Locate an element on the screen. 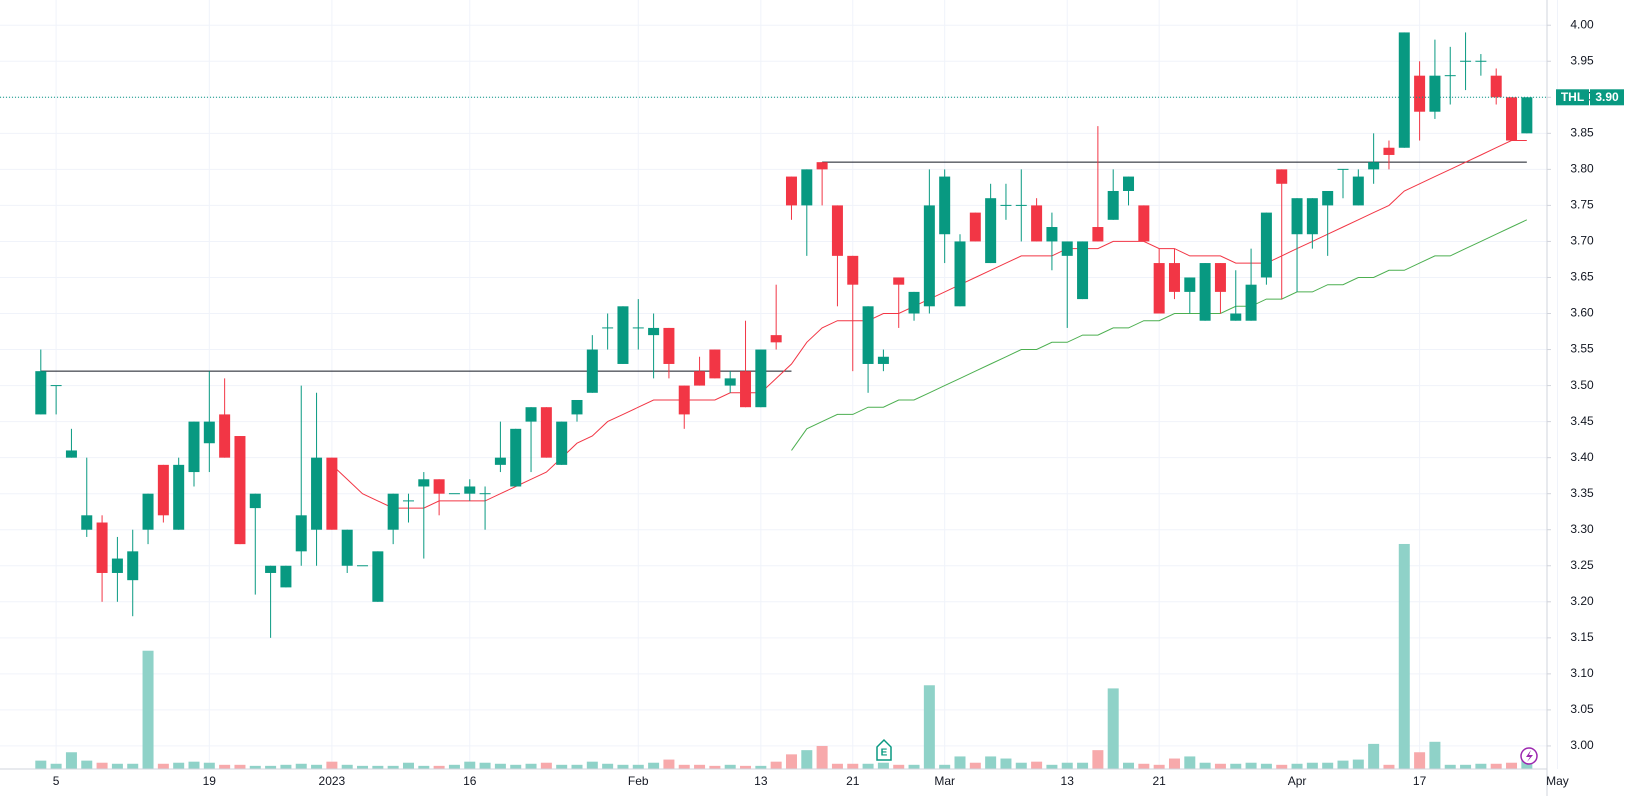 The height and width of the screenshot is (796, 1641). y-tick-label: 3.25 is located at coordinates (1582, 565).